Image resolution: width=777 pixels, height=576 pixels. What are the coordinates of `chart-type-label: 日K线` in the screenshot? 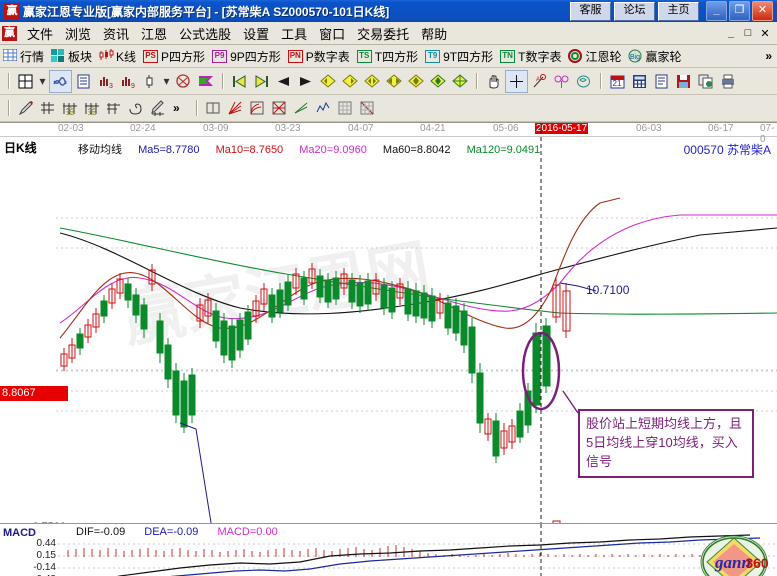 It's located at (20, 148).